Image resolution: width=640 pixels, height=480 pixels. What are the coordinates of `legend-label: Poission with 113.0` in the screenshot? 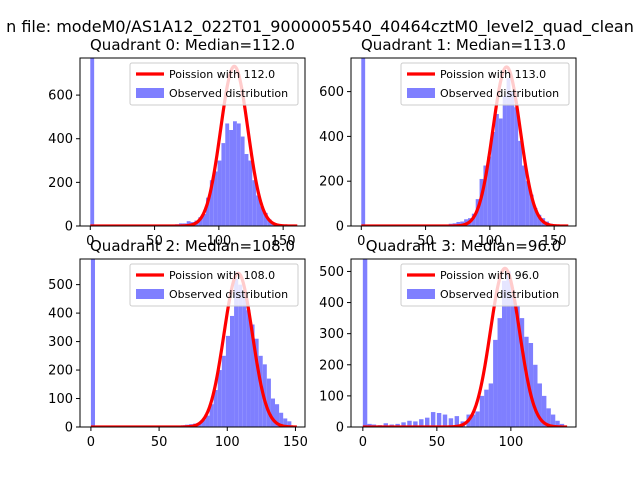 It's located at (493, 74).